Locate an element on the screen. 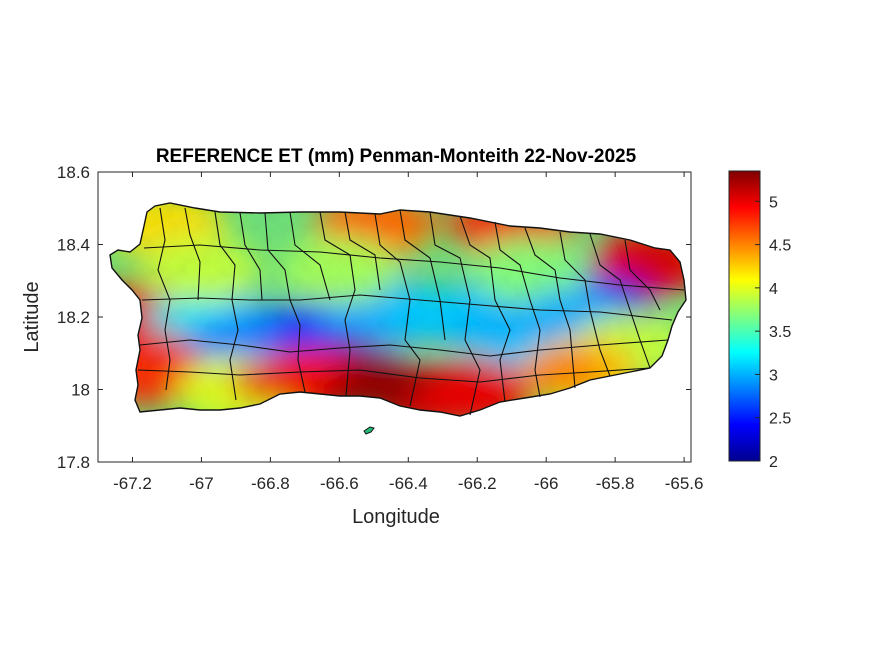  colorbar-tick-label: 2 is located at coordinates (773, 462).